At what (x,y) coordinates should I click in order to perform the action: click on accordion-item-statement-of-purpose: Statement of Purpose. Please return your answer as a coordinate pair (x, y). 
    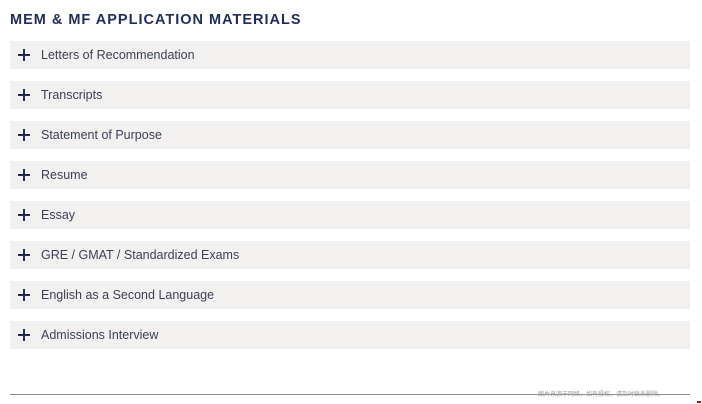
    Looking at the image, I should click on (350, 135).